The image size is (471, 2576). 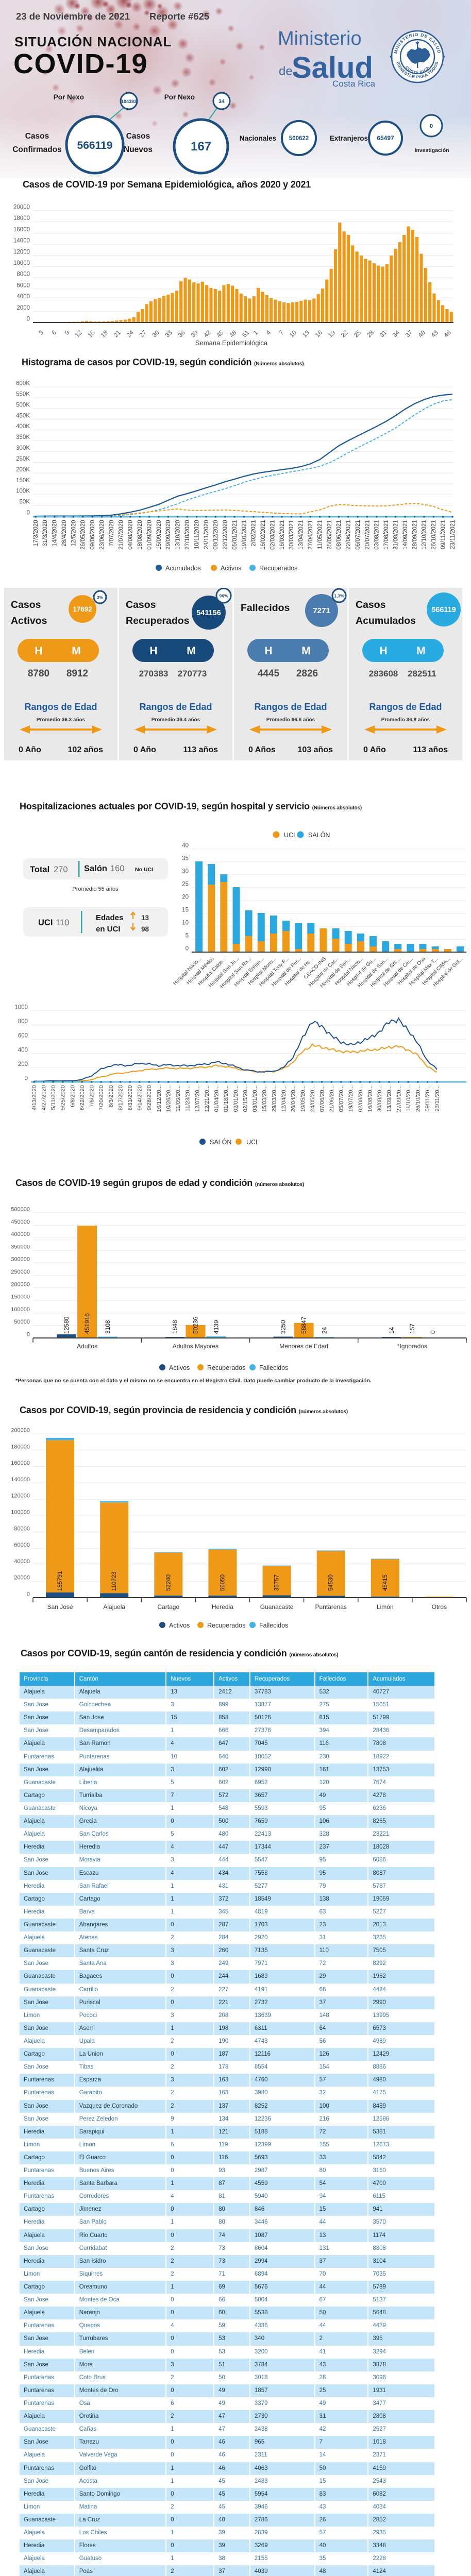 I want to click on svg-text: 08/12/2020, so click(x=216, y=535).